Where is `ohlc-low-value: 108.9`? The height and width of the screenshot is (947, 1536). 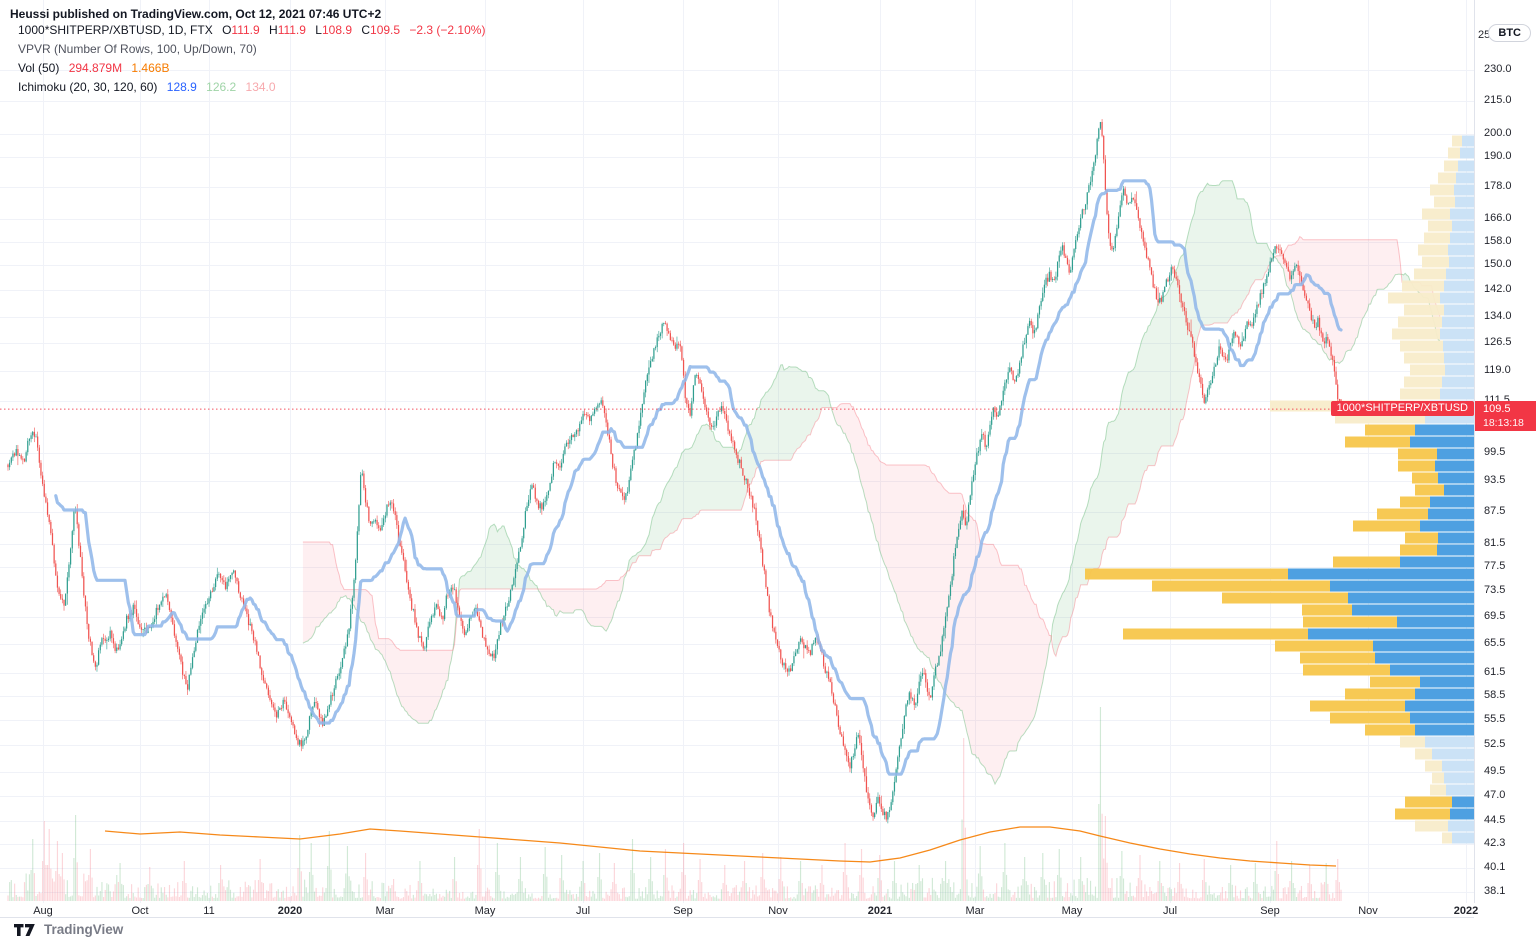 ohlc-low-value: 108.9 is located at coordinates (336, 30).